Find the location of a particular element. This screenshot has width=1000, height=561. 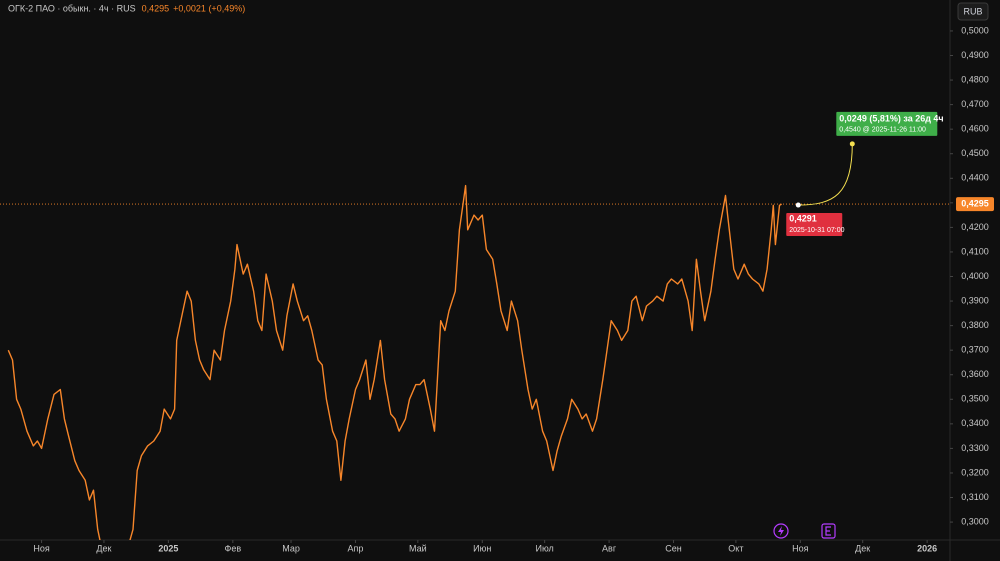

x-tick-label: Сен is located at coordinates (673, 548).